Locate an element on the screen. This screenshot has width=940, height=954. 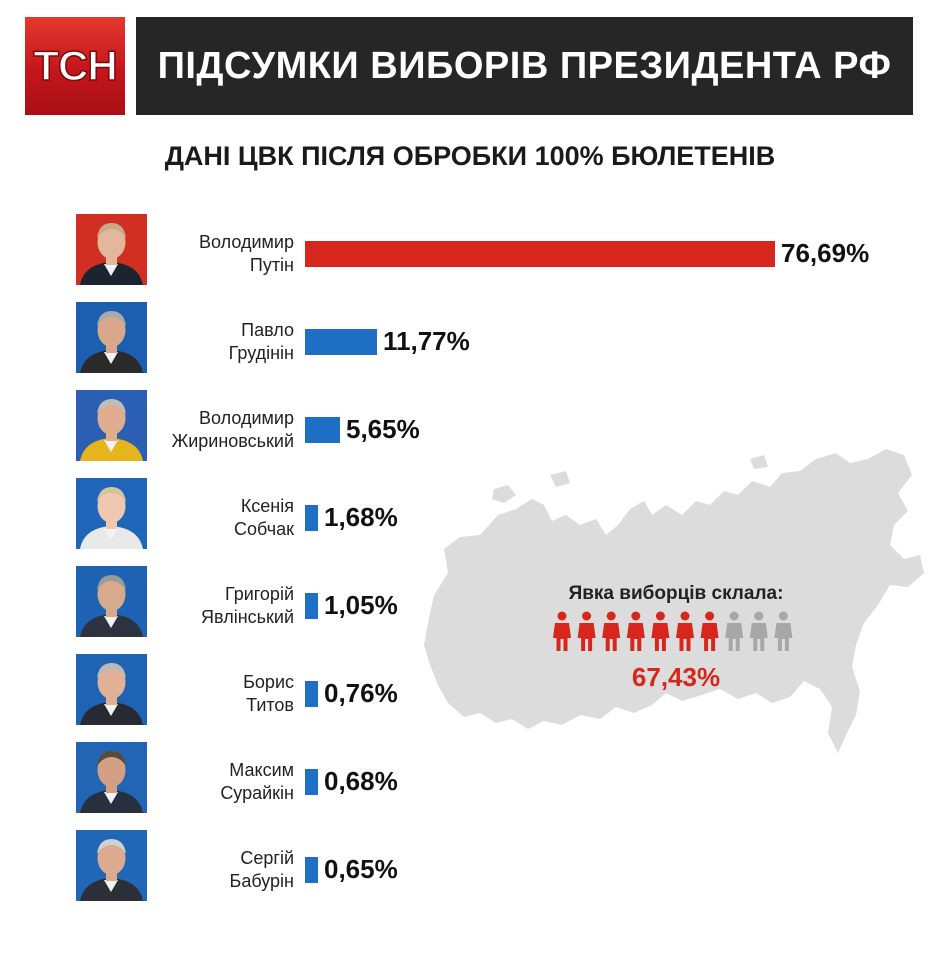
candidate-last-name: Грудінін is located at coordinates (261, 353).